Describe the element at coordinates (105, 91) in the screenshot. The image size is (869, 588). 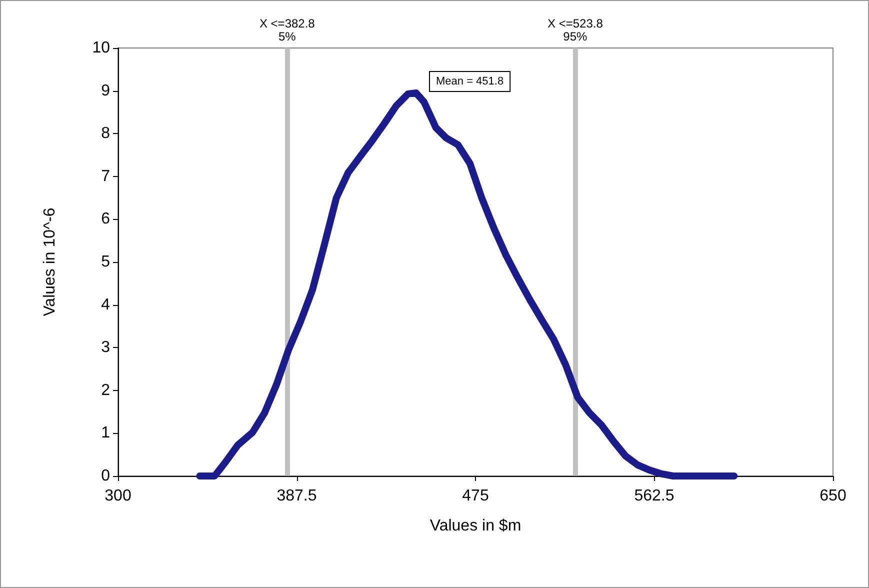
I see `y-tick-label: 9` at that location.